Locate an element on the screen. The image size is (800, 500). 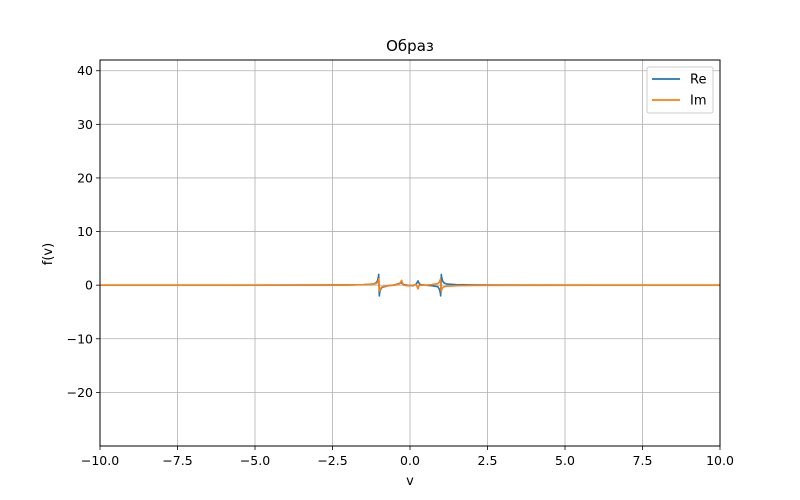
x-tick-label: 10.0 is located at coordinates (720, 460).